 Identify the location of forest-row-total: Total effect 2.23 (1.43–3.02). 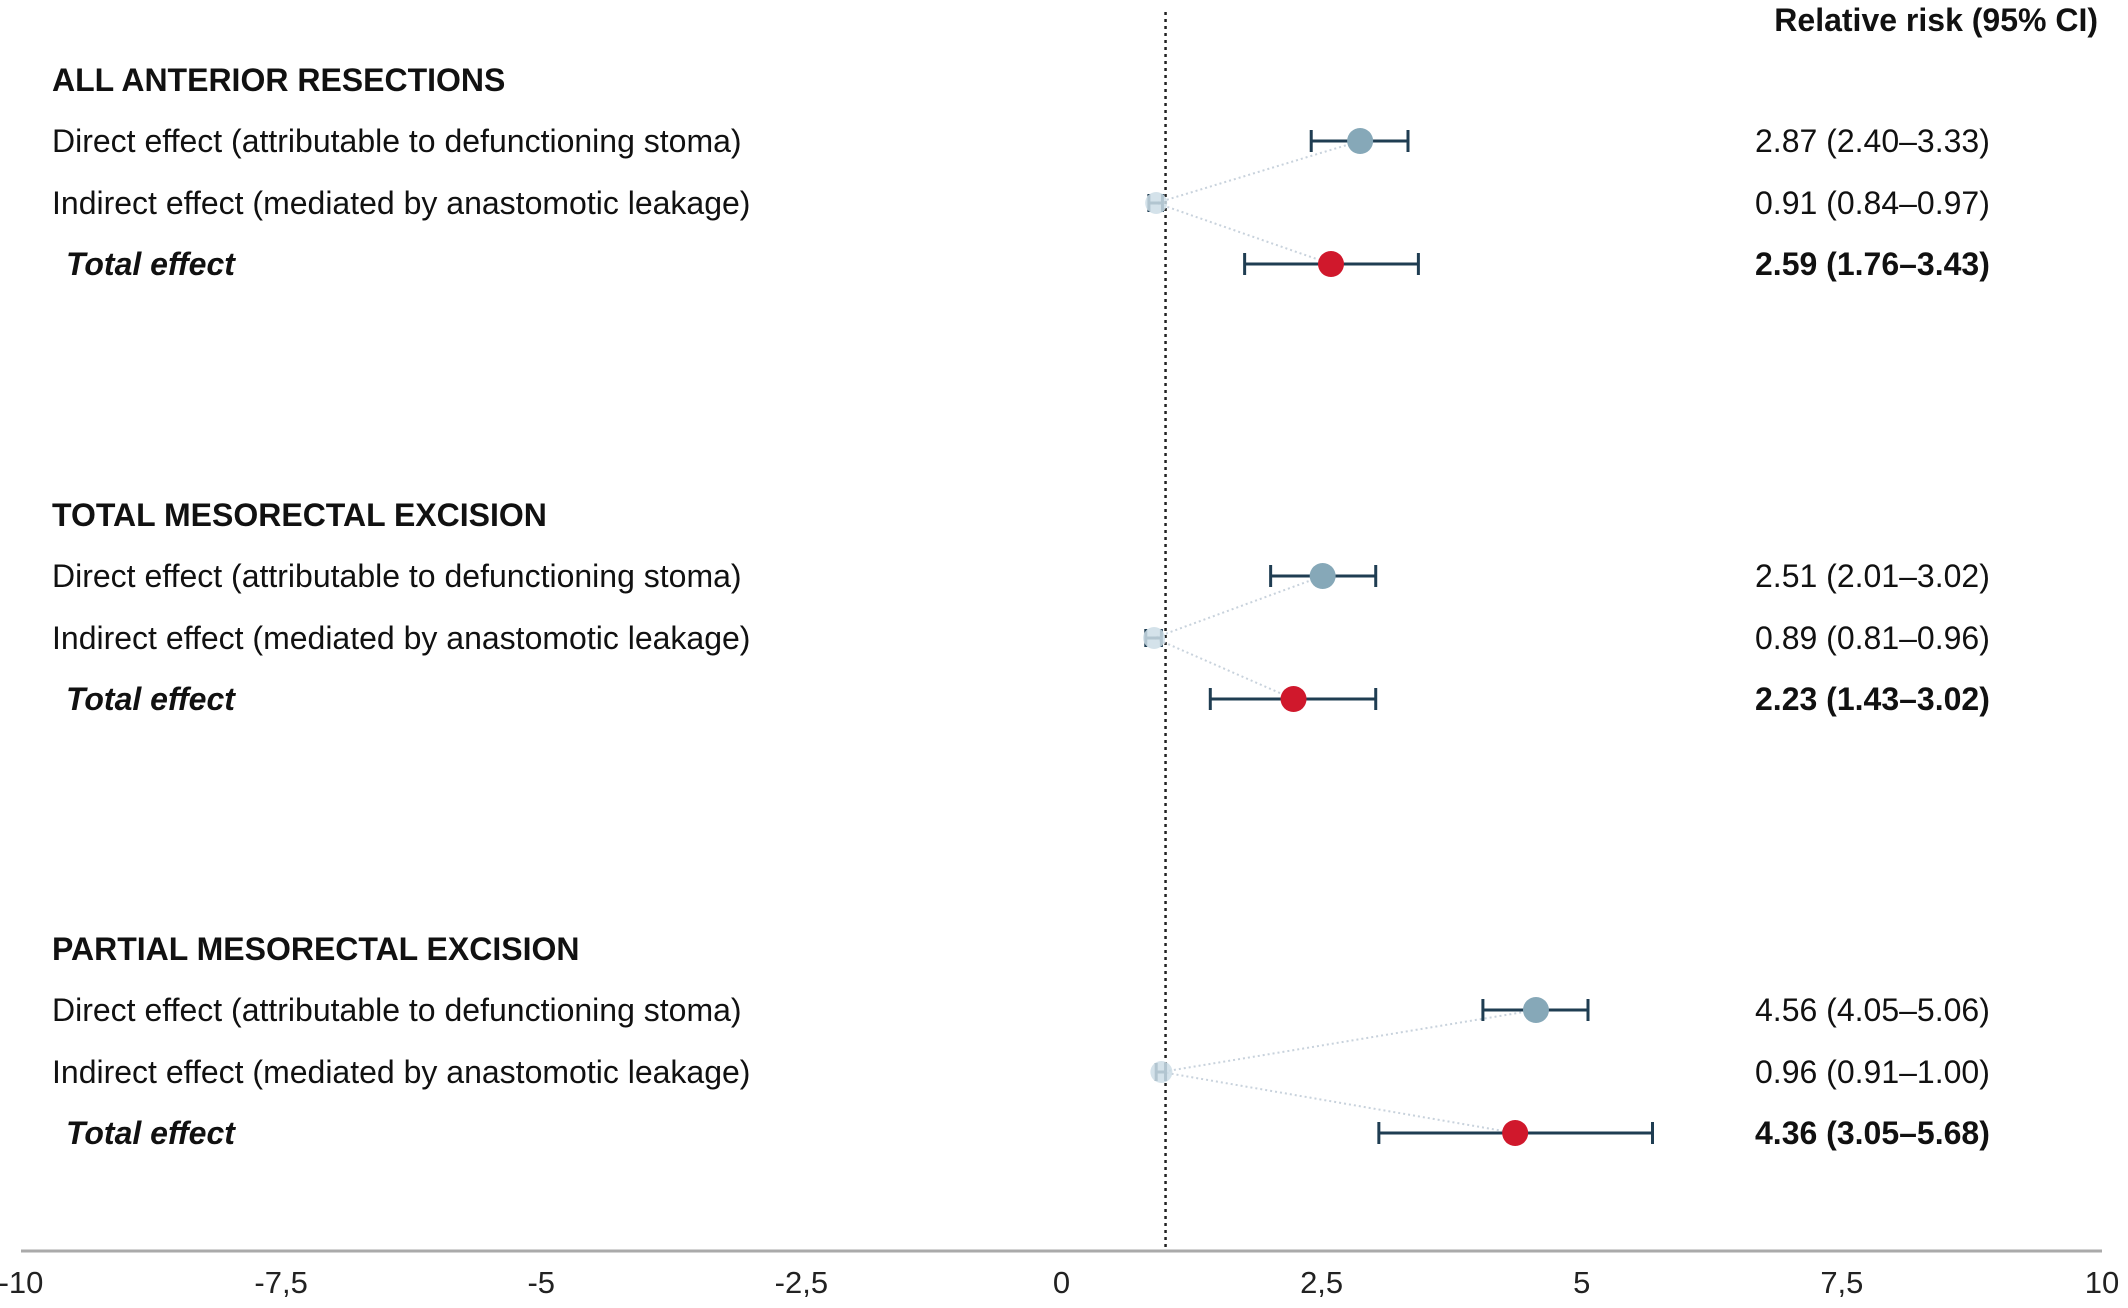
(1028, 699).